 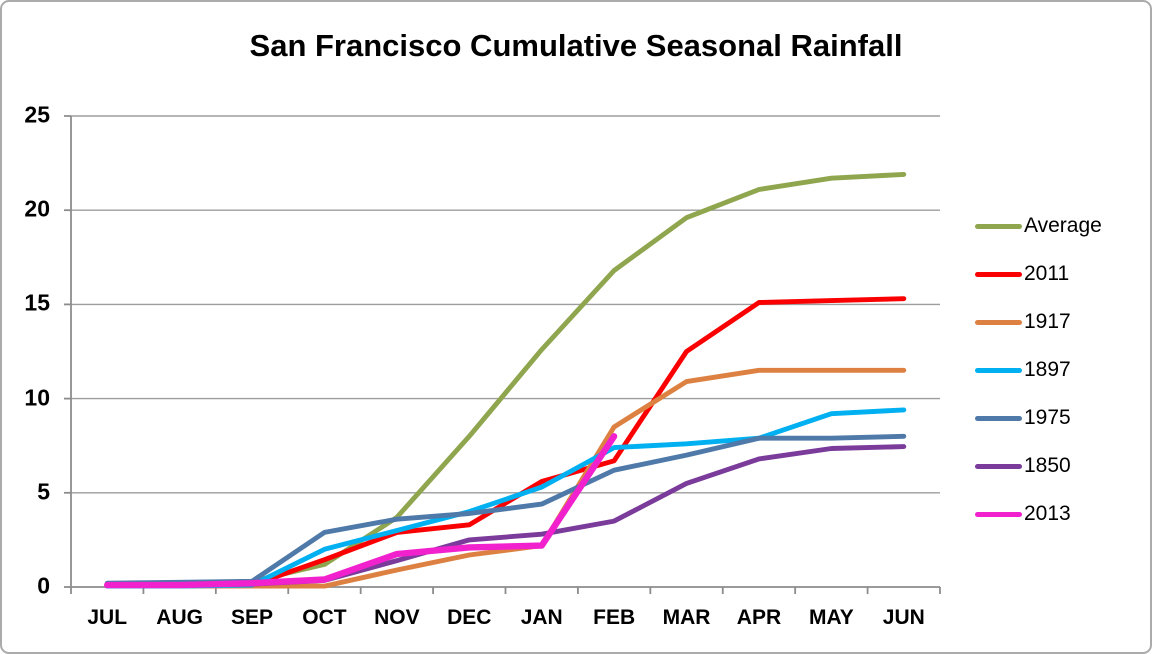 I want to click on legend: Average 2011 1917 1897 1975 1850 2013, so click(x=1038, y=370).